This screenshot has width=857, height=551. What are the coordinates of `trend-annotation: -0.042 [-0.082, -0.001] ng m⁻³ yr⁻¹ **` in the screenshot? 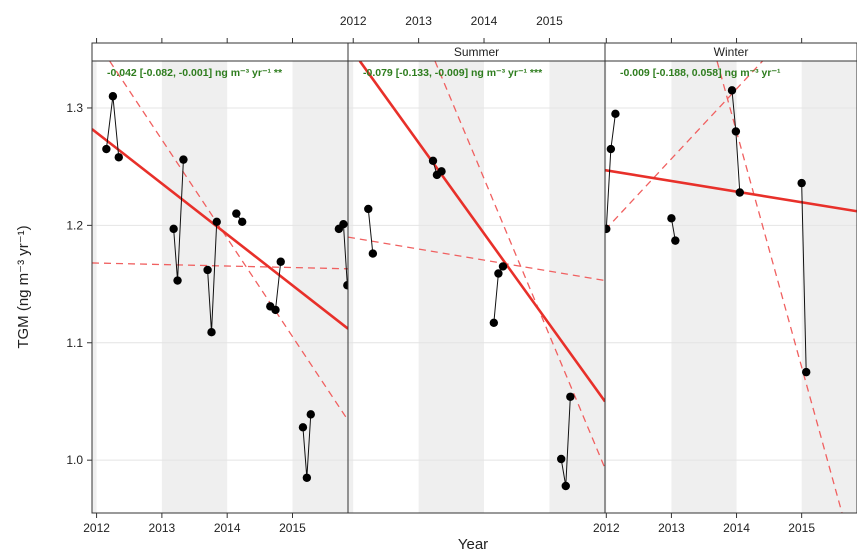 It's located at (195, 73).